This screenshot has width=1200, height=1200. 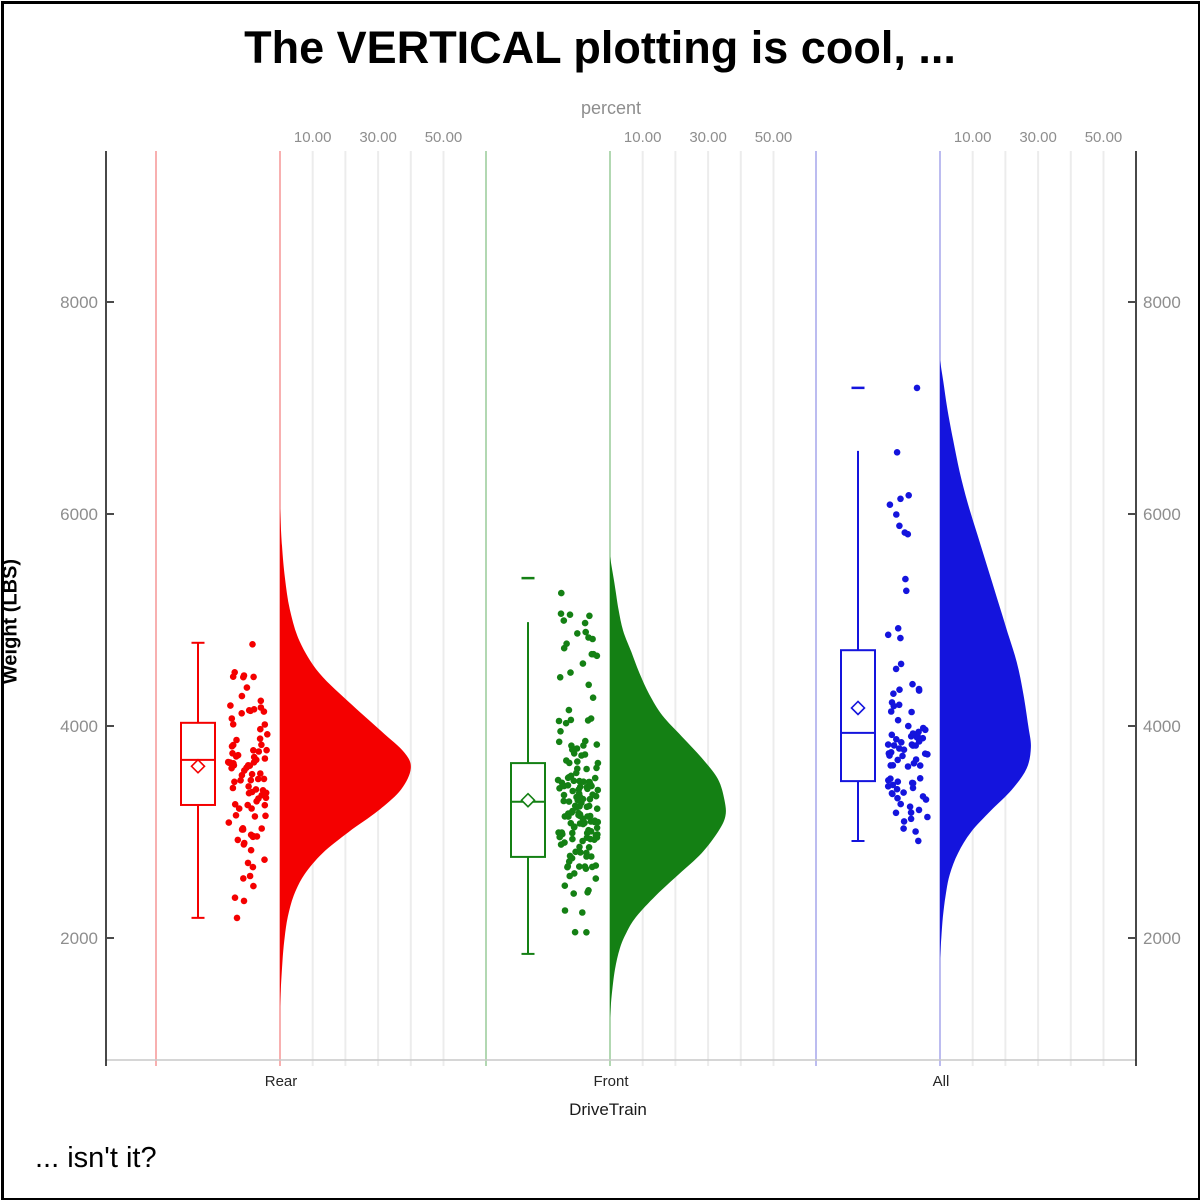 I want to click on left-axis-tick-label: 4000, so click(x=79, y=726).